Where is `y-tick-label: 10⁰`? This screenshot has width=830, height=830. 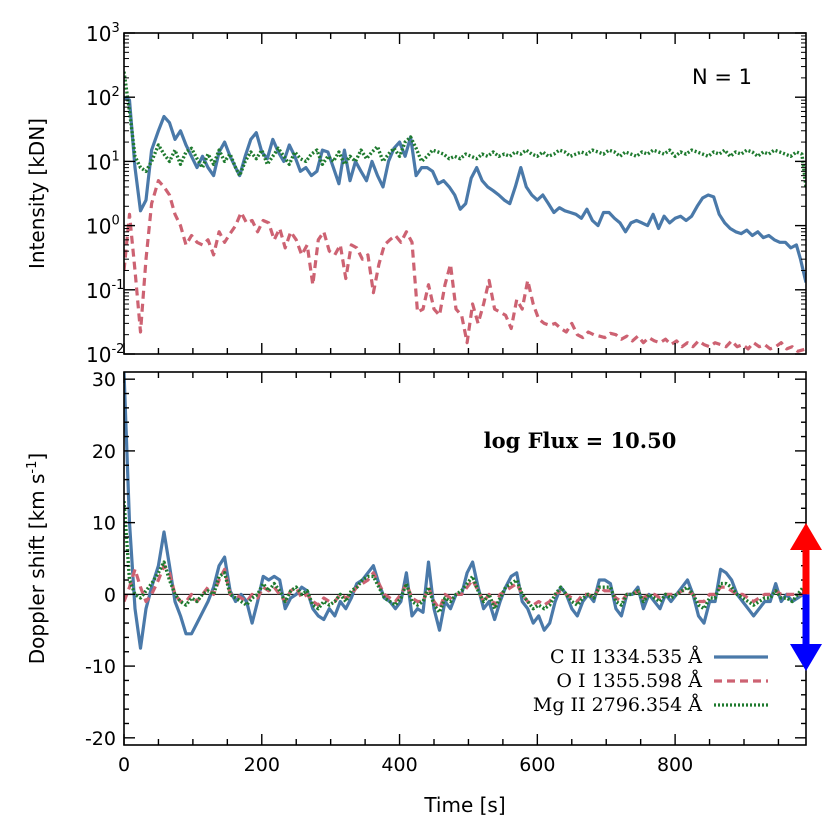
y-tick-label: 10⁰ is located at coordinates (103, 226).